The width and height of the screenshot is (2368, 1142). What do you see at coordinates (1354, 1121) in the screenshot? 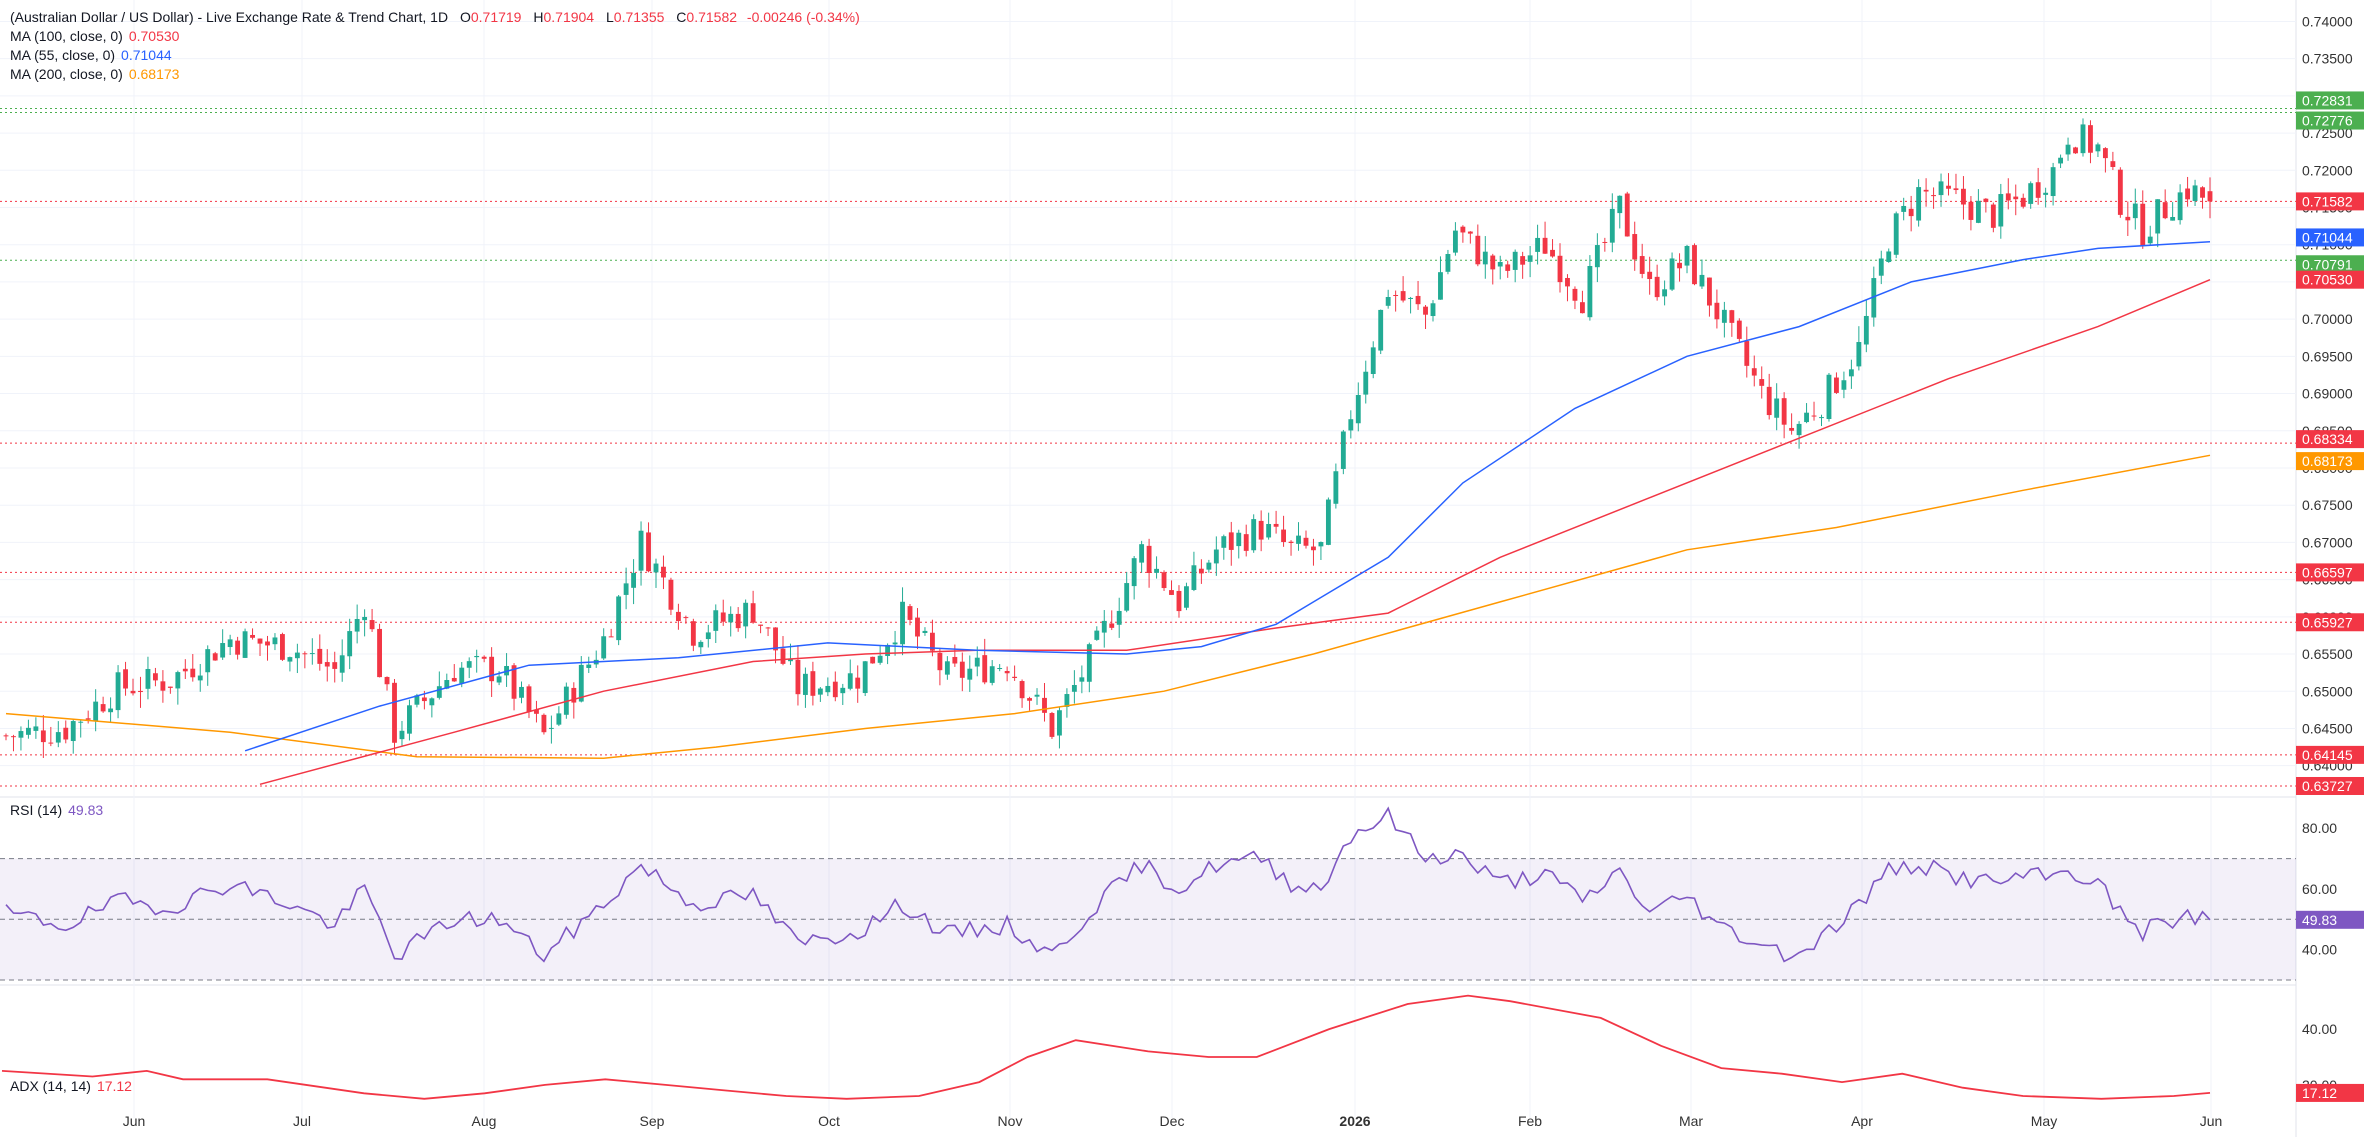
I see `x-tick-label: 2026` at bounding box center [1354, 1121].